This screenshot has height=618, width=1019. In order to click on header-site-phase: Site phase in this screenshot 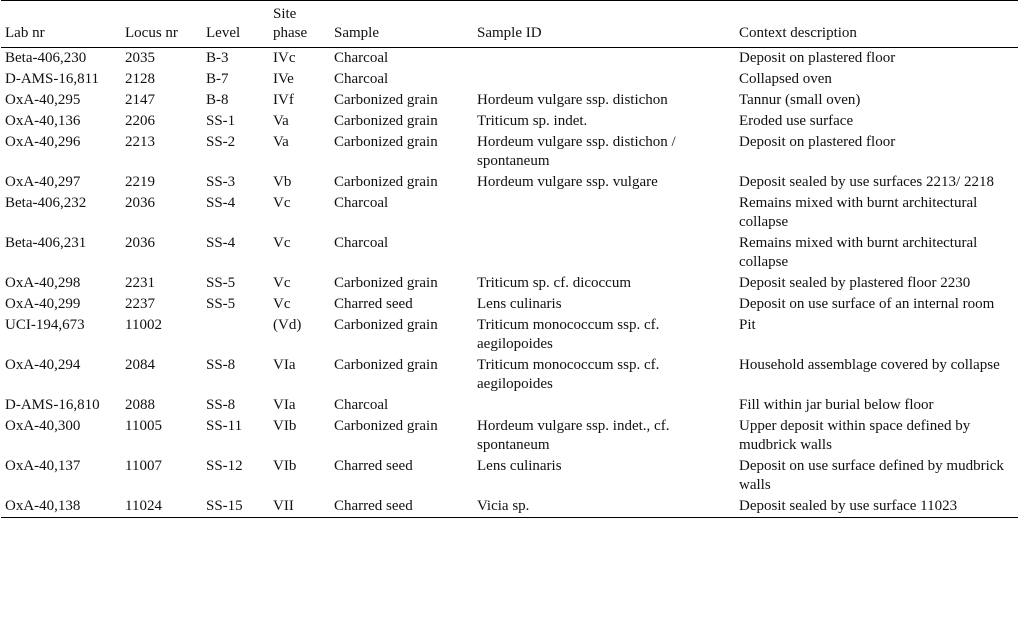, I will do `click(290, 23)`.